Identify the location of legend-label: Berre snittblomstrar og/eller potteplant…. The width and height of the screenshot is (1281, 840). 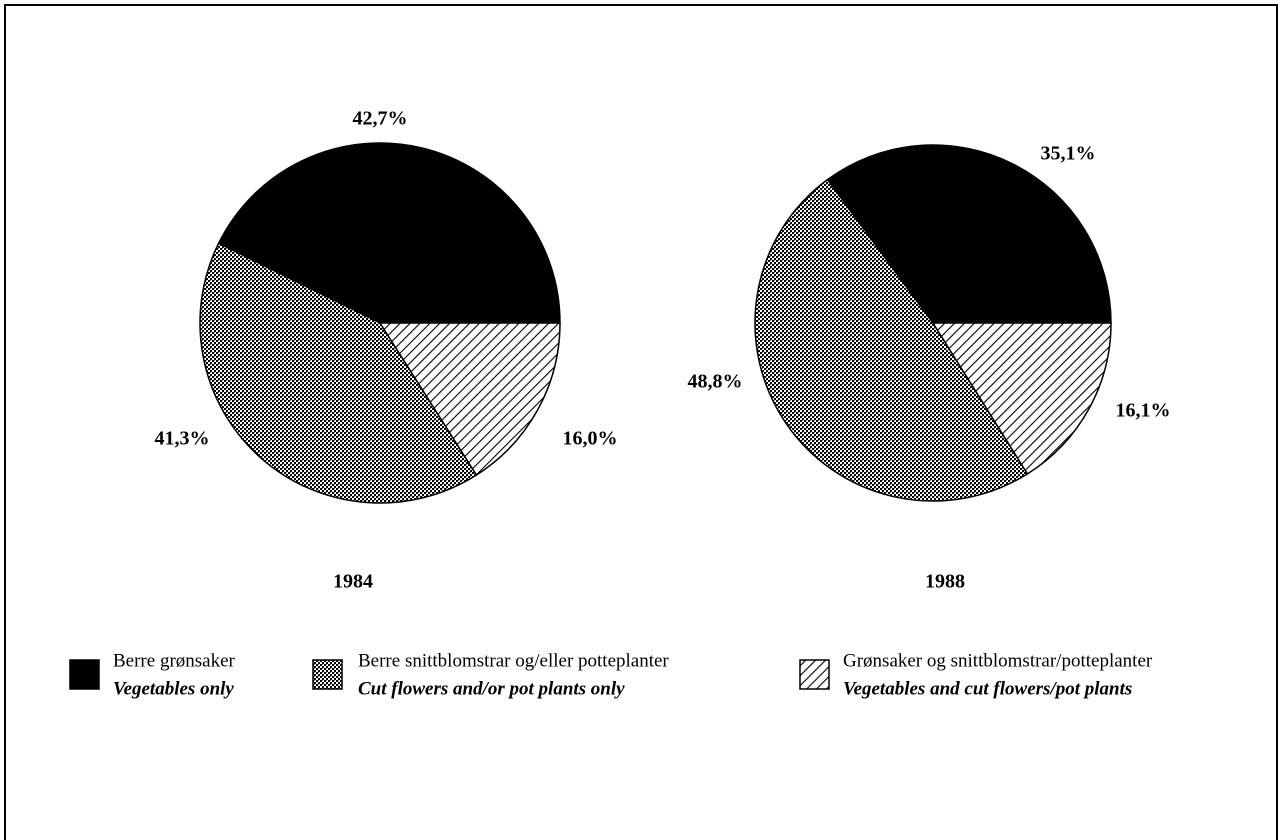
(513, 660).